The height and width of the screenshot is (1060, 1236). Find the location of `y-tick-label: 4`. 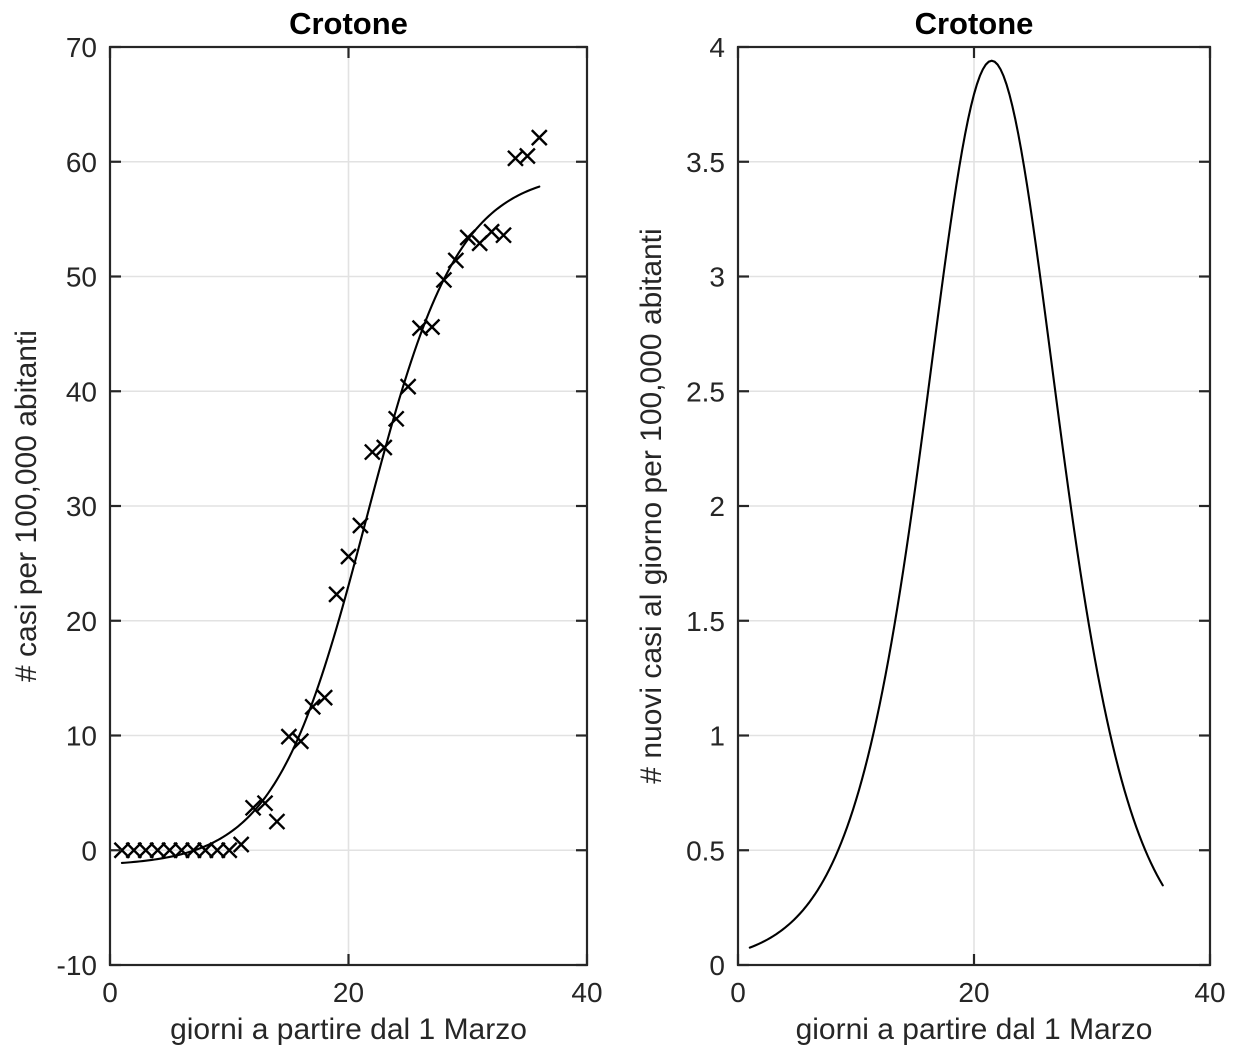

y-tick-label: 4 is located at coordinates (717, 47).